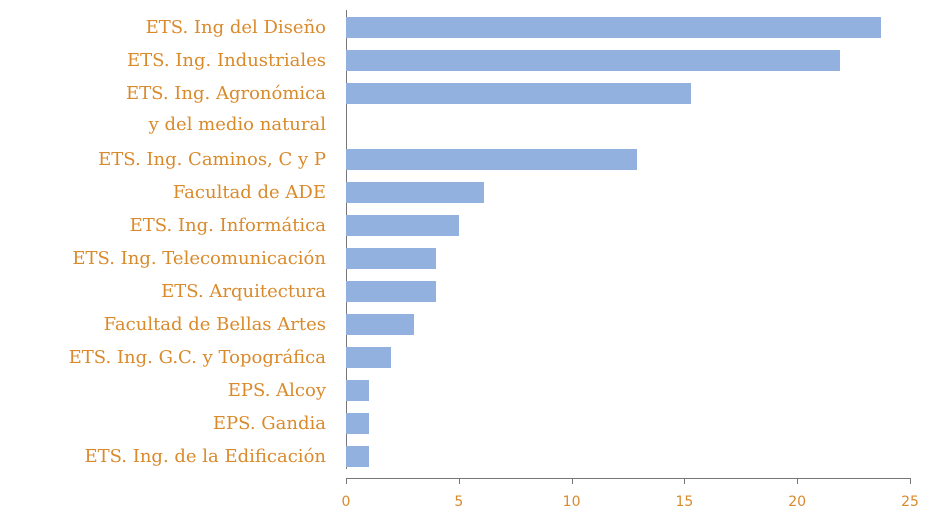 This screenshot has width=928, height=517. I want to click on category-label: ETS. Arquitectura, so click(243, 291).